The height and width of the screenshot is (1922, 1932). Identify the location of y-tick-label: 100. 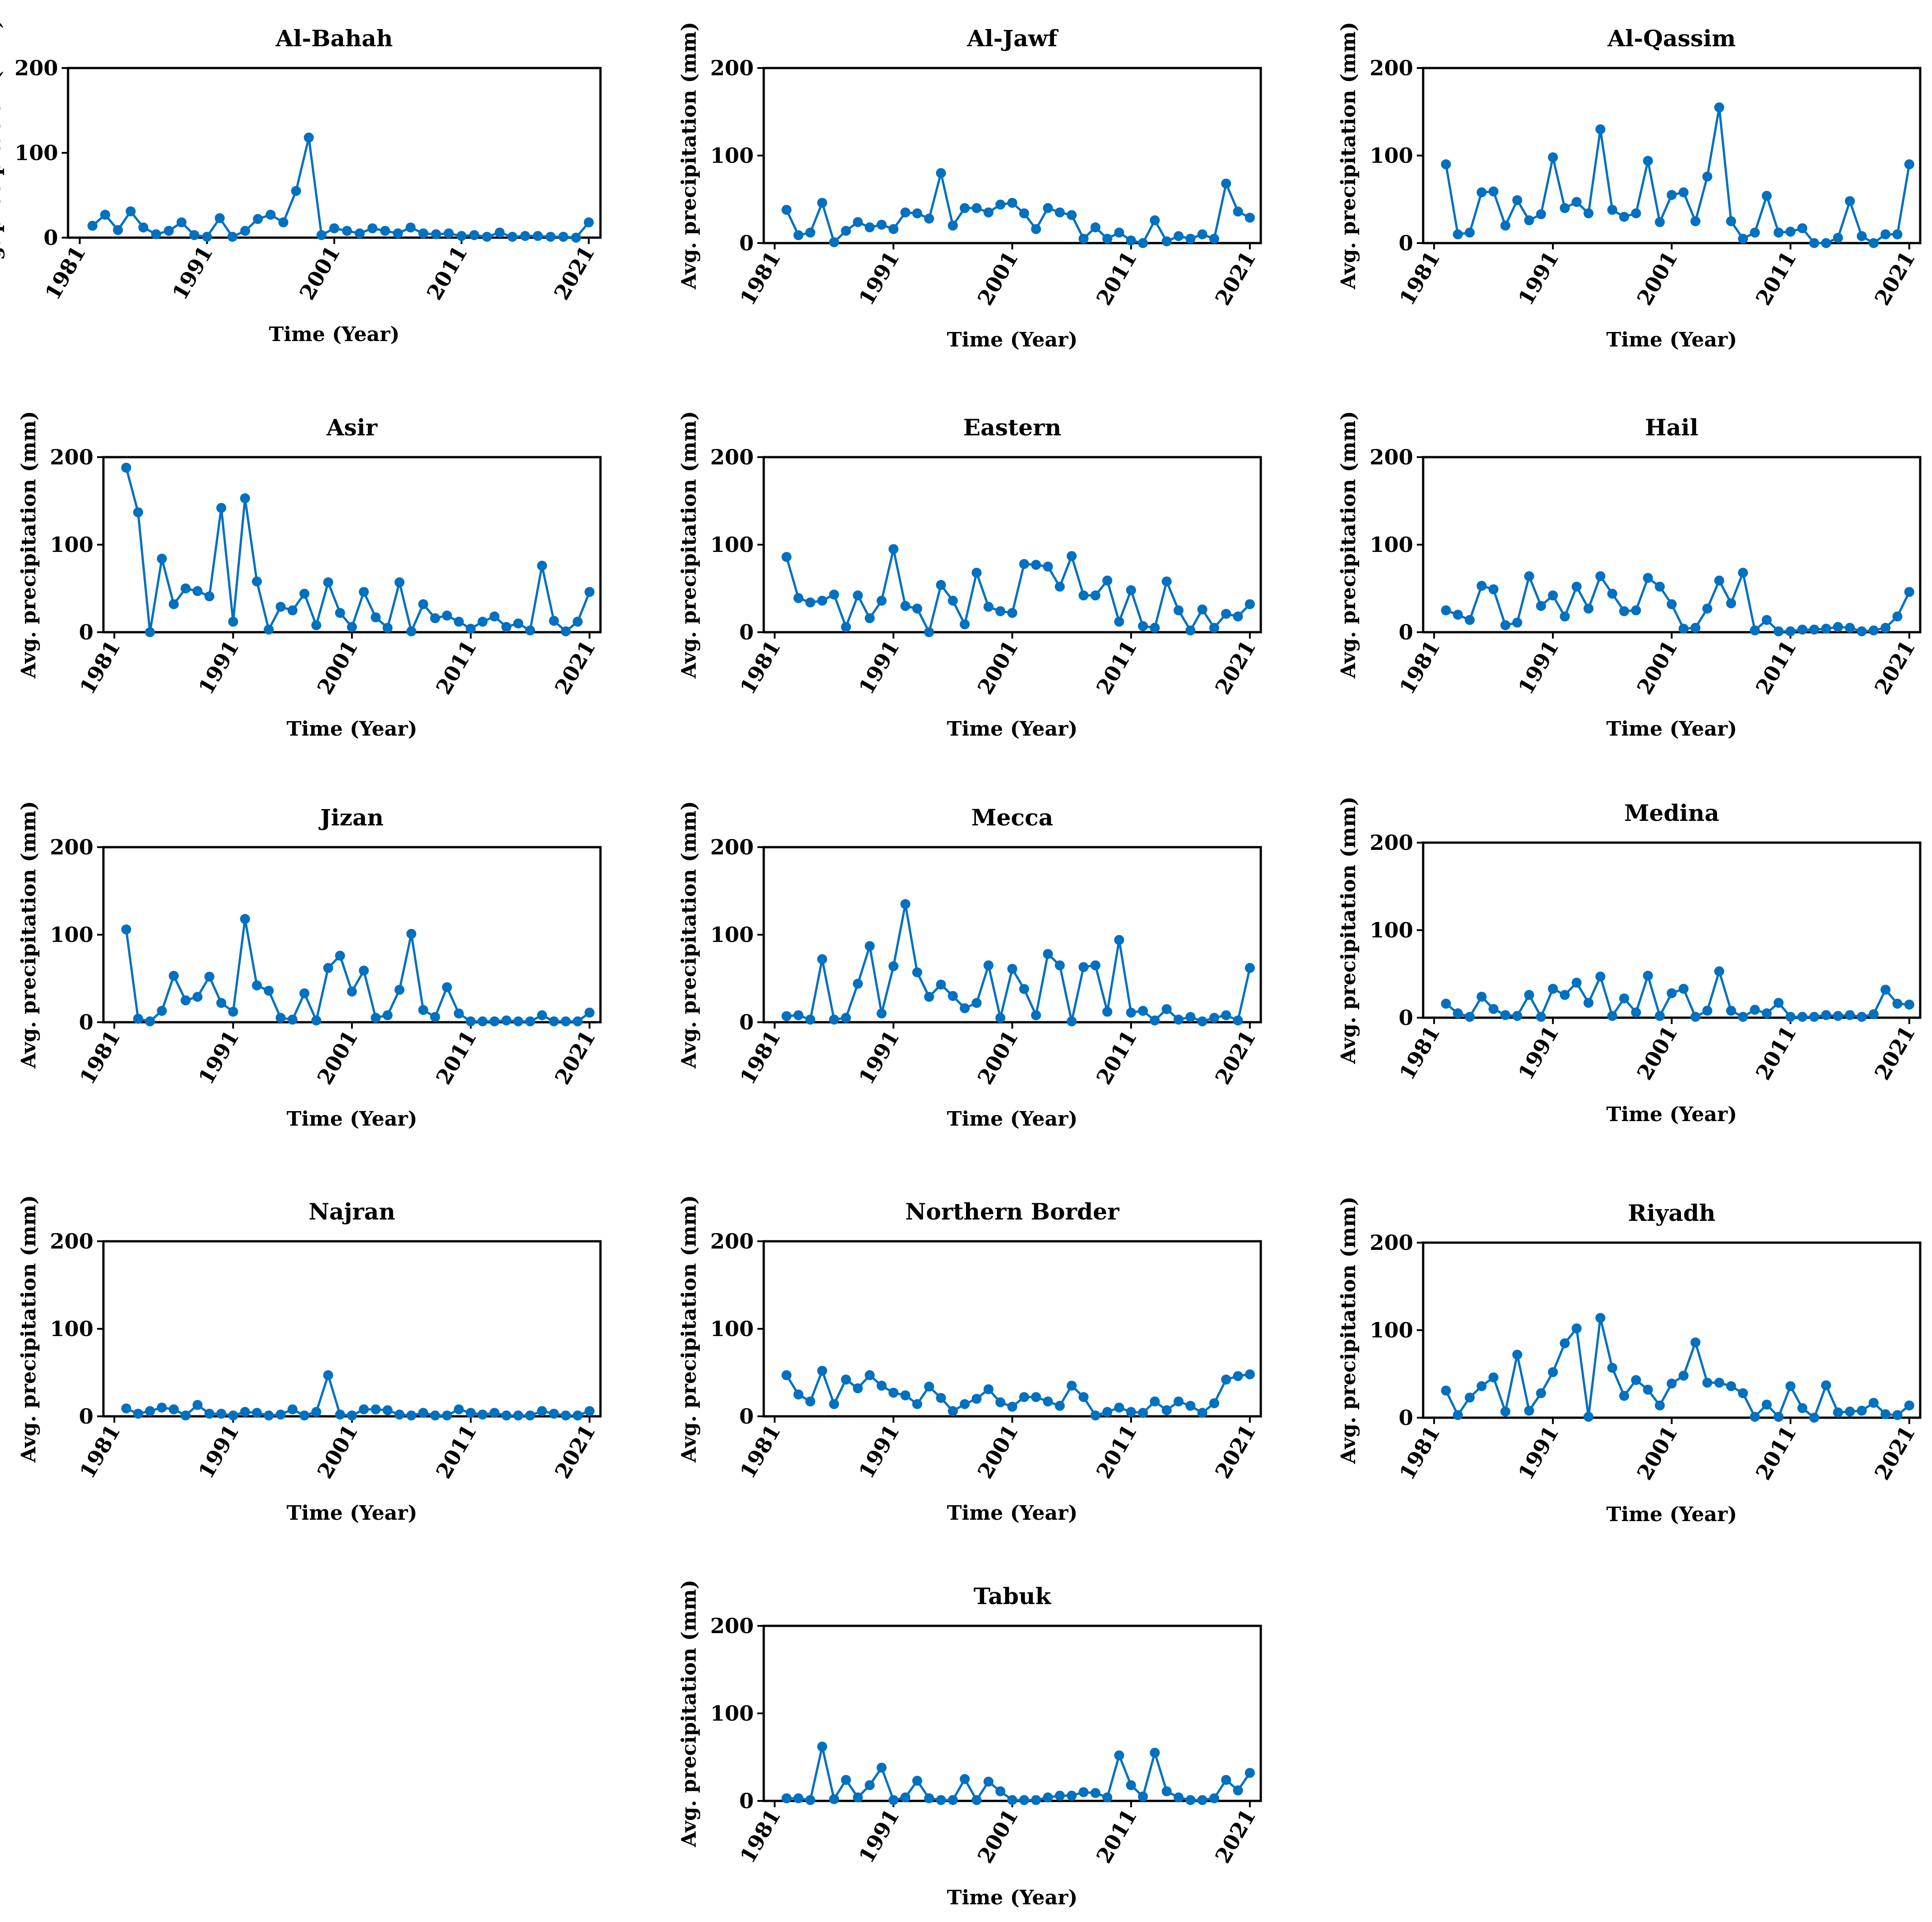
(732, 155).